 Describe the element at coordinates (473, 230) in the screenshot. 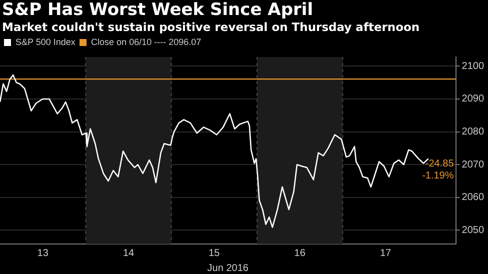

I see `y-tick-label: 2050` at that location.